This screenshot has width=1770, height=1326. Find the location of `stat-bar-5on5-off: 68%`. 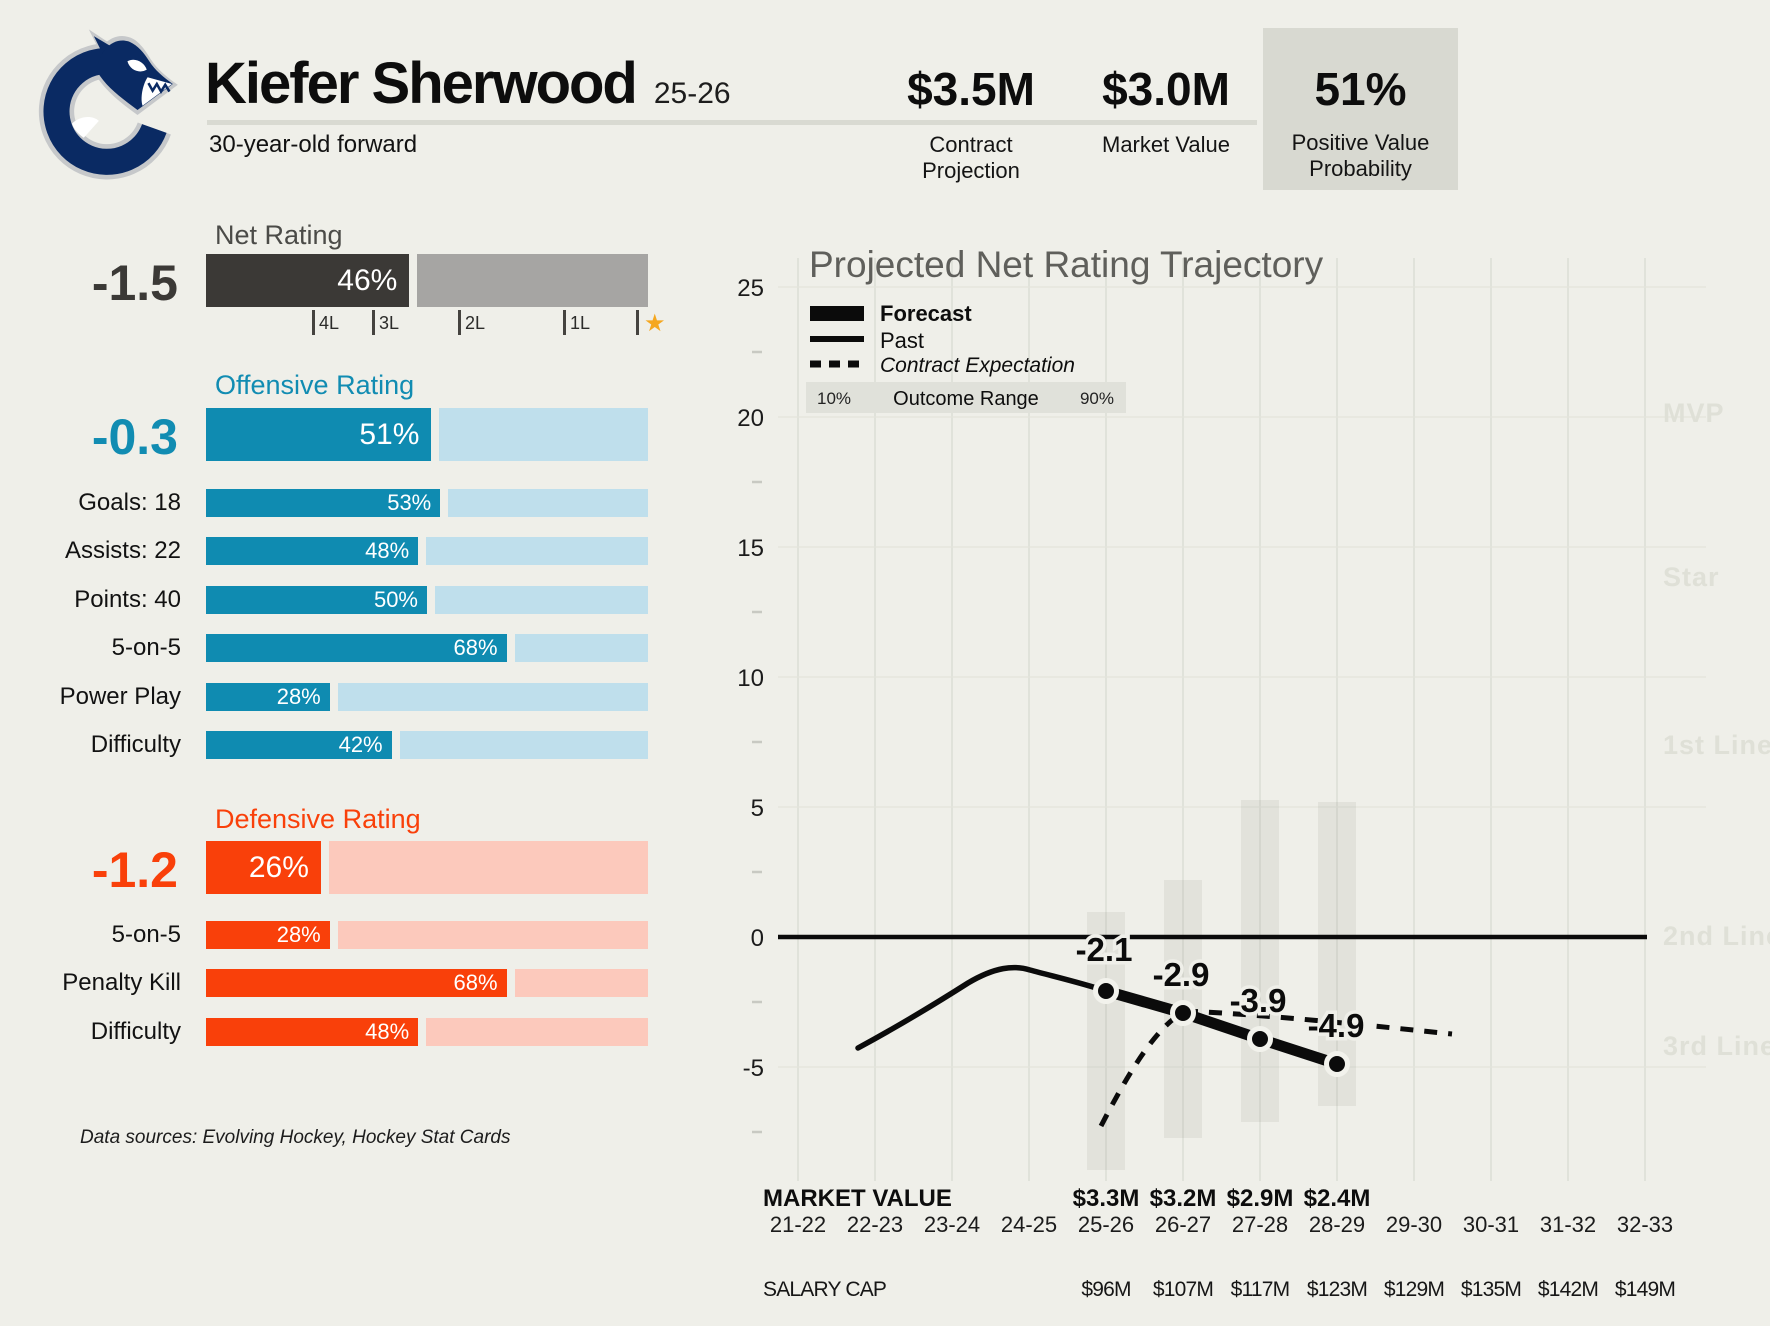

stat-bar-5on5-off: 68% is located at coordinates (427, 648).